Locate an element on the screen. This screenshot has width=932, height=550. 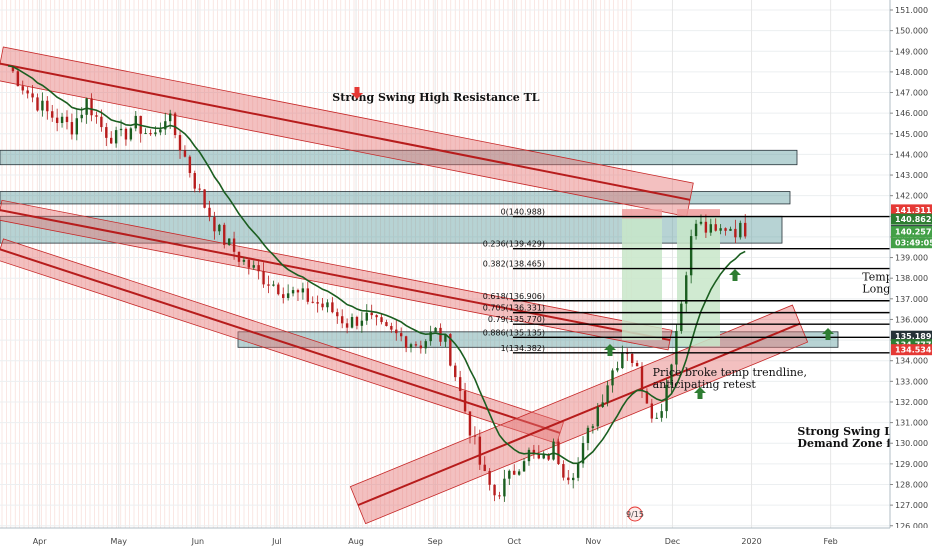
price-tag-label: 134.534 is located at coordinates (913, 350).